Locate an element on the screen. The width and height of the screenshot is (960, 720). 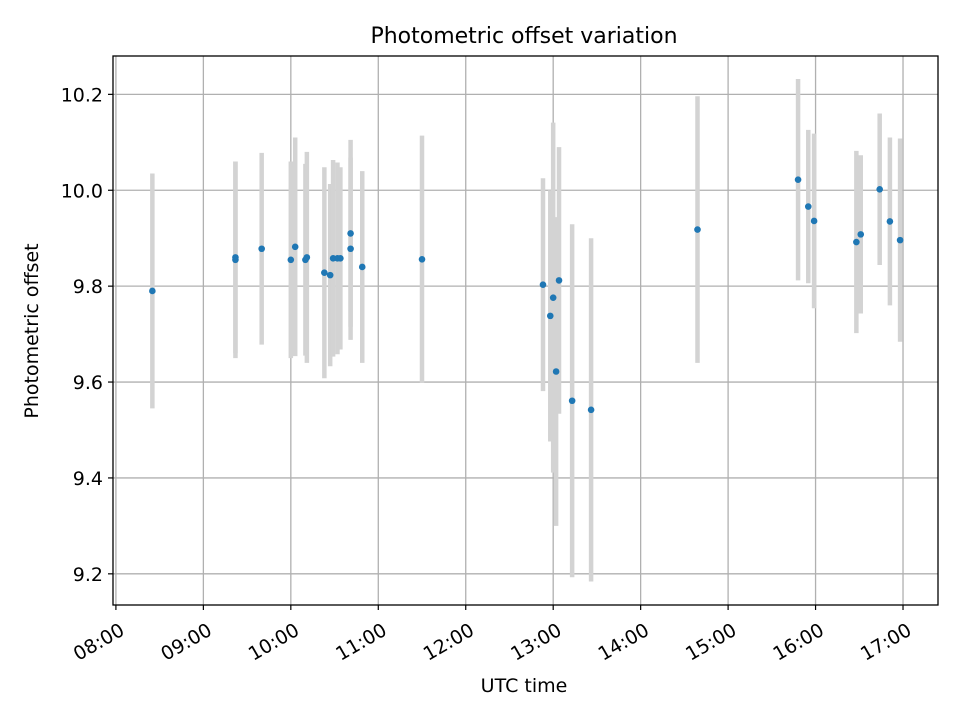
x-tick-label: 08:00 is located at coordinates (99, 642).